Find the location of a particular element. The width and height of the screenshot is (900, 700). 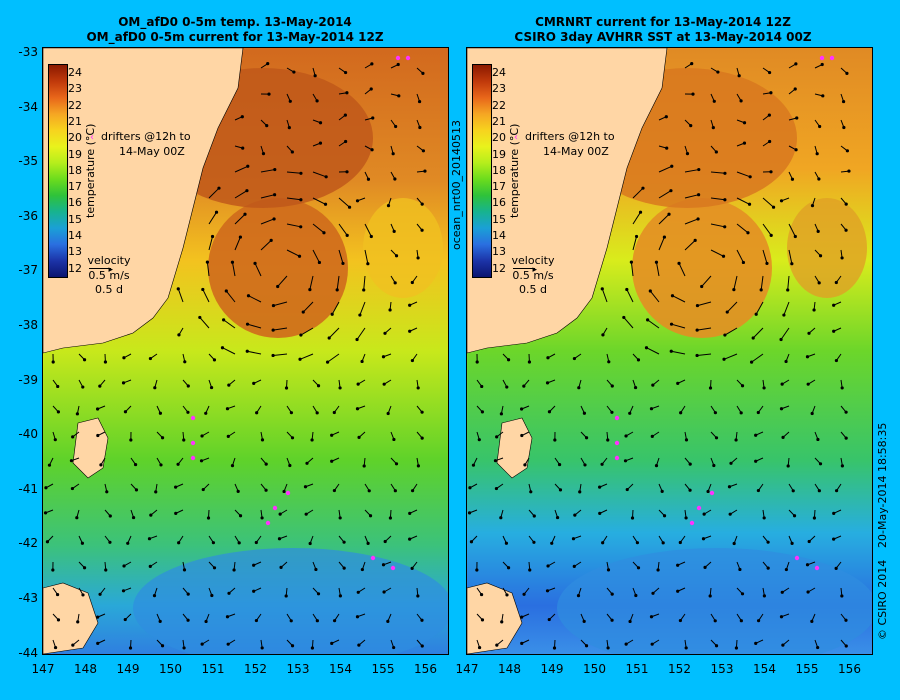

colorbar-tick-label: 19 is located at coordinates (499, 154).